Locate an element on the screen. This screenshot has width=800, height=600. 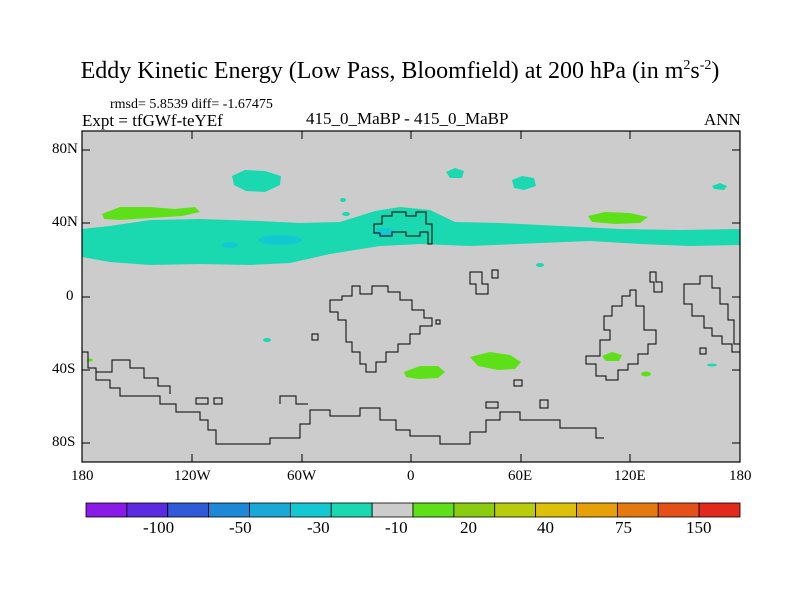
colorbar-label: -10 is located at coordinates (396, 527).